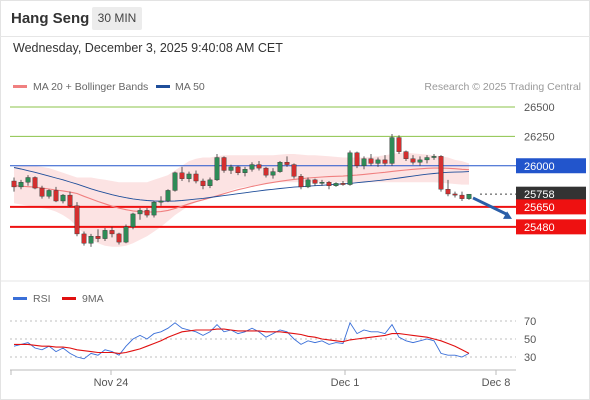 The height and width of the screenshot is (400, 590). I want to click on header-divider, so click(295, 36).